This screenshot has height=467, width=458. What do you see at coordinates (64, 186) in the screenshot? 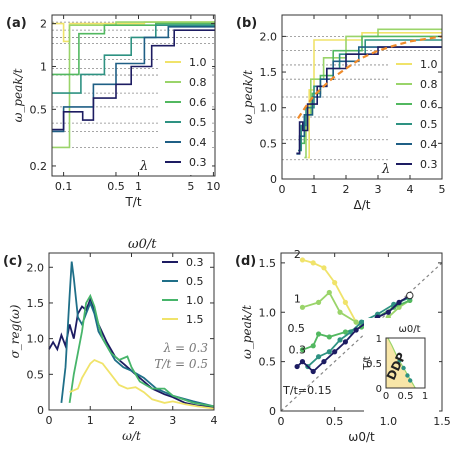
I see `x-tick-label: 0.1` at bounding box center [64, 186].